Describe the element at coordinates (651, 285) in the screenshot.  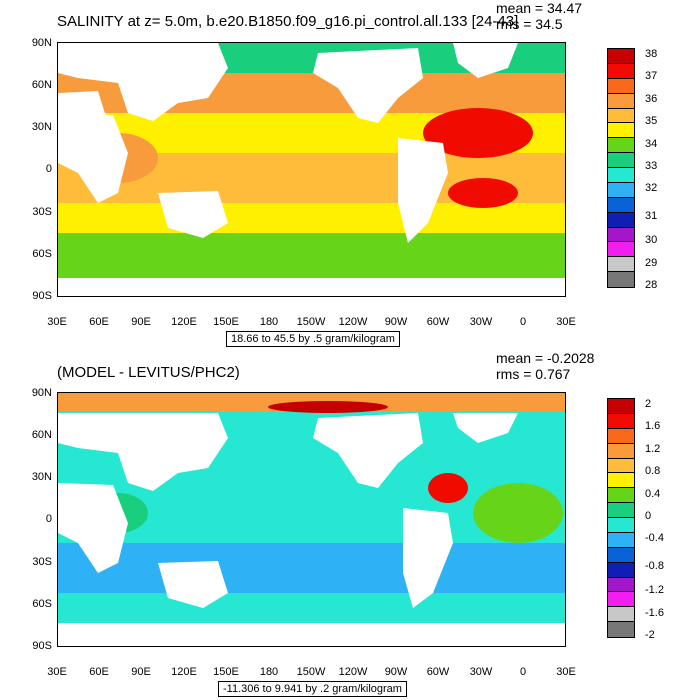
I see `colorbar-label: 28` at that location.